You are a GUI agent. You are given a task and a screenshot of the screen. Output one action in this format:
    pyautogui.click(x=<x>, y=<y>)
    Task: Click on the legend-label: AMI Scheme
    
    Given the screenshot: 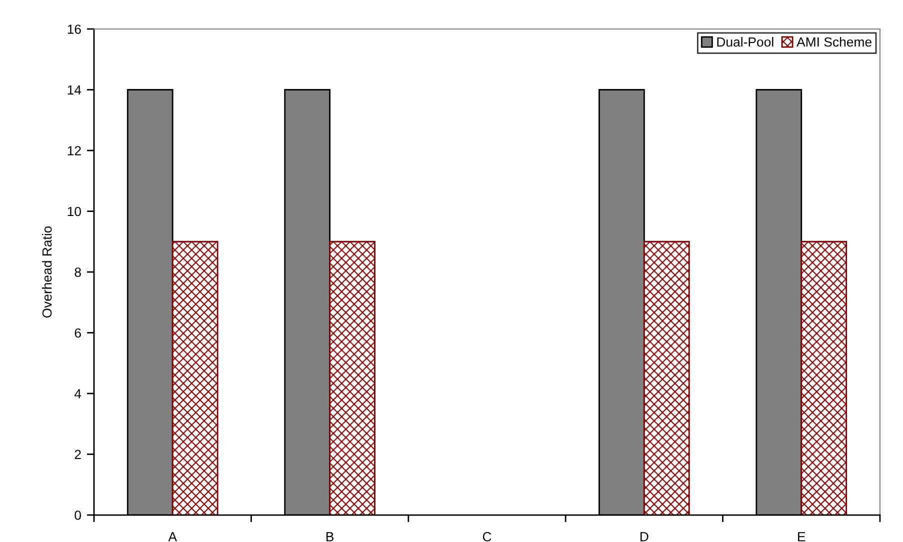 What is the action you would take?
    pyautogui.click(x=834, y=41)
    